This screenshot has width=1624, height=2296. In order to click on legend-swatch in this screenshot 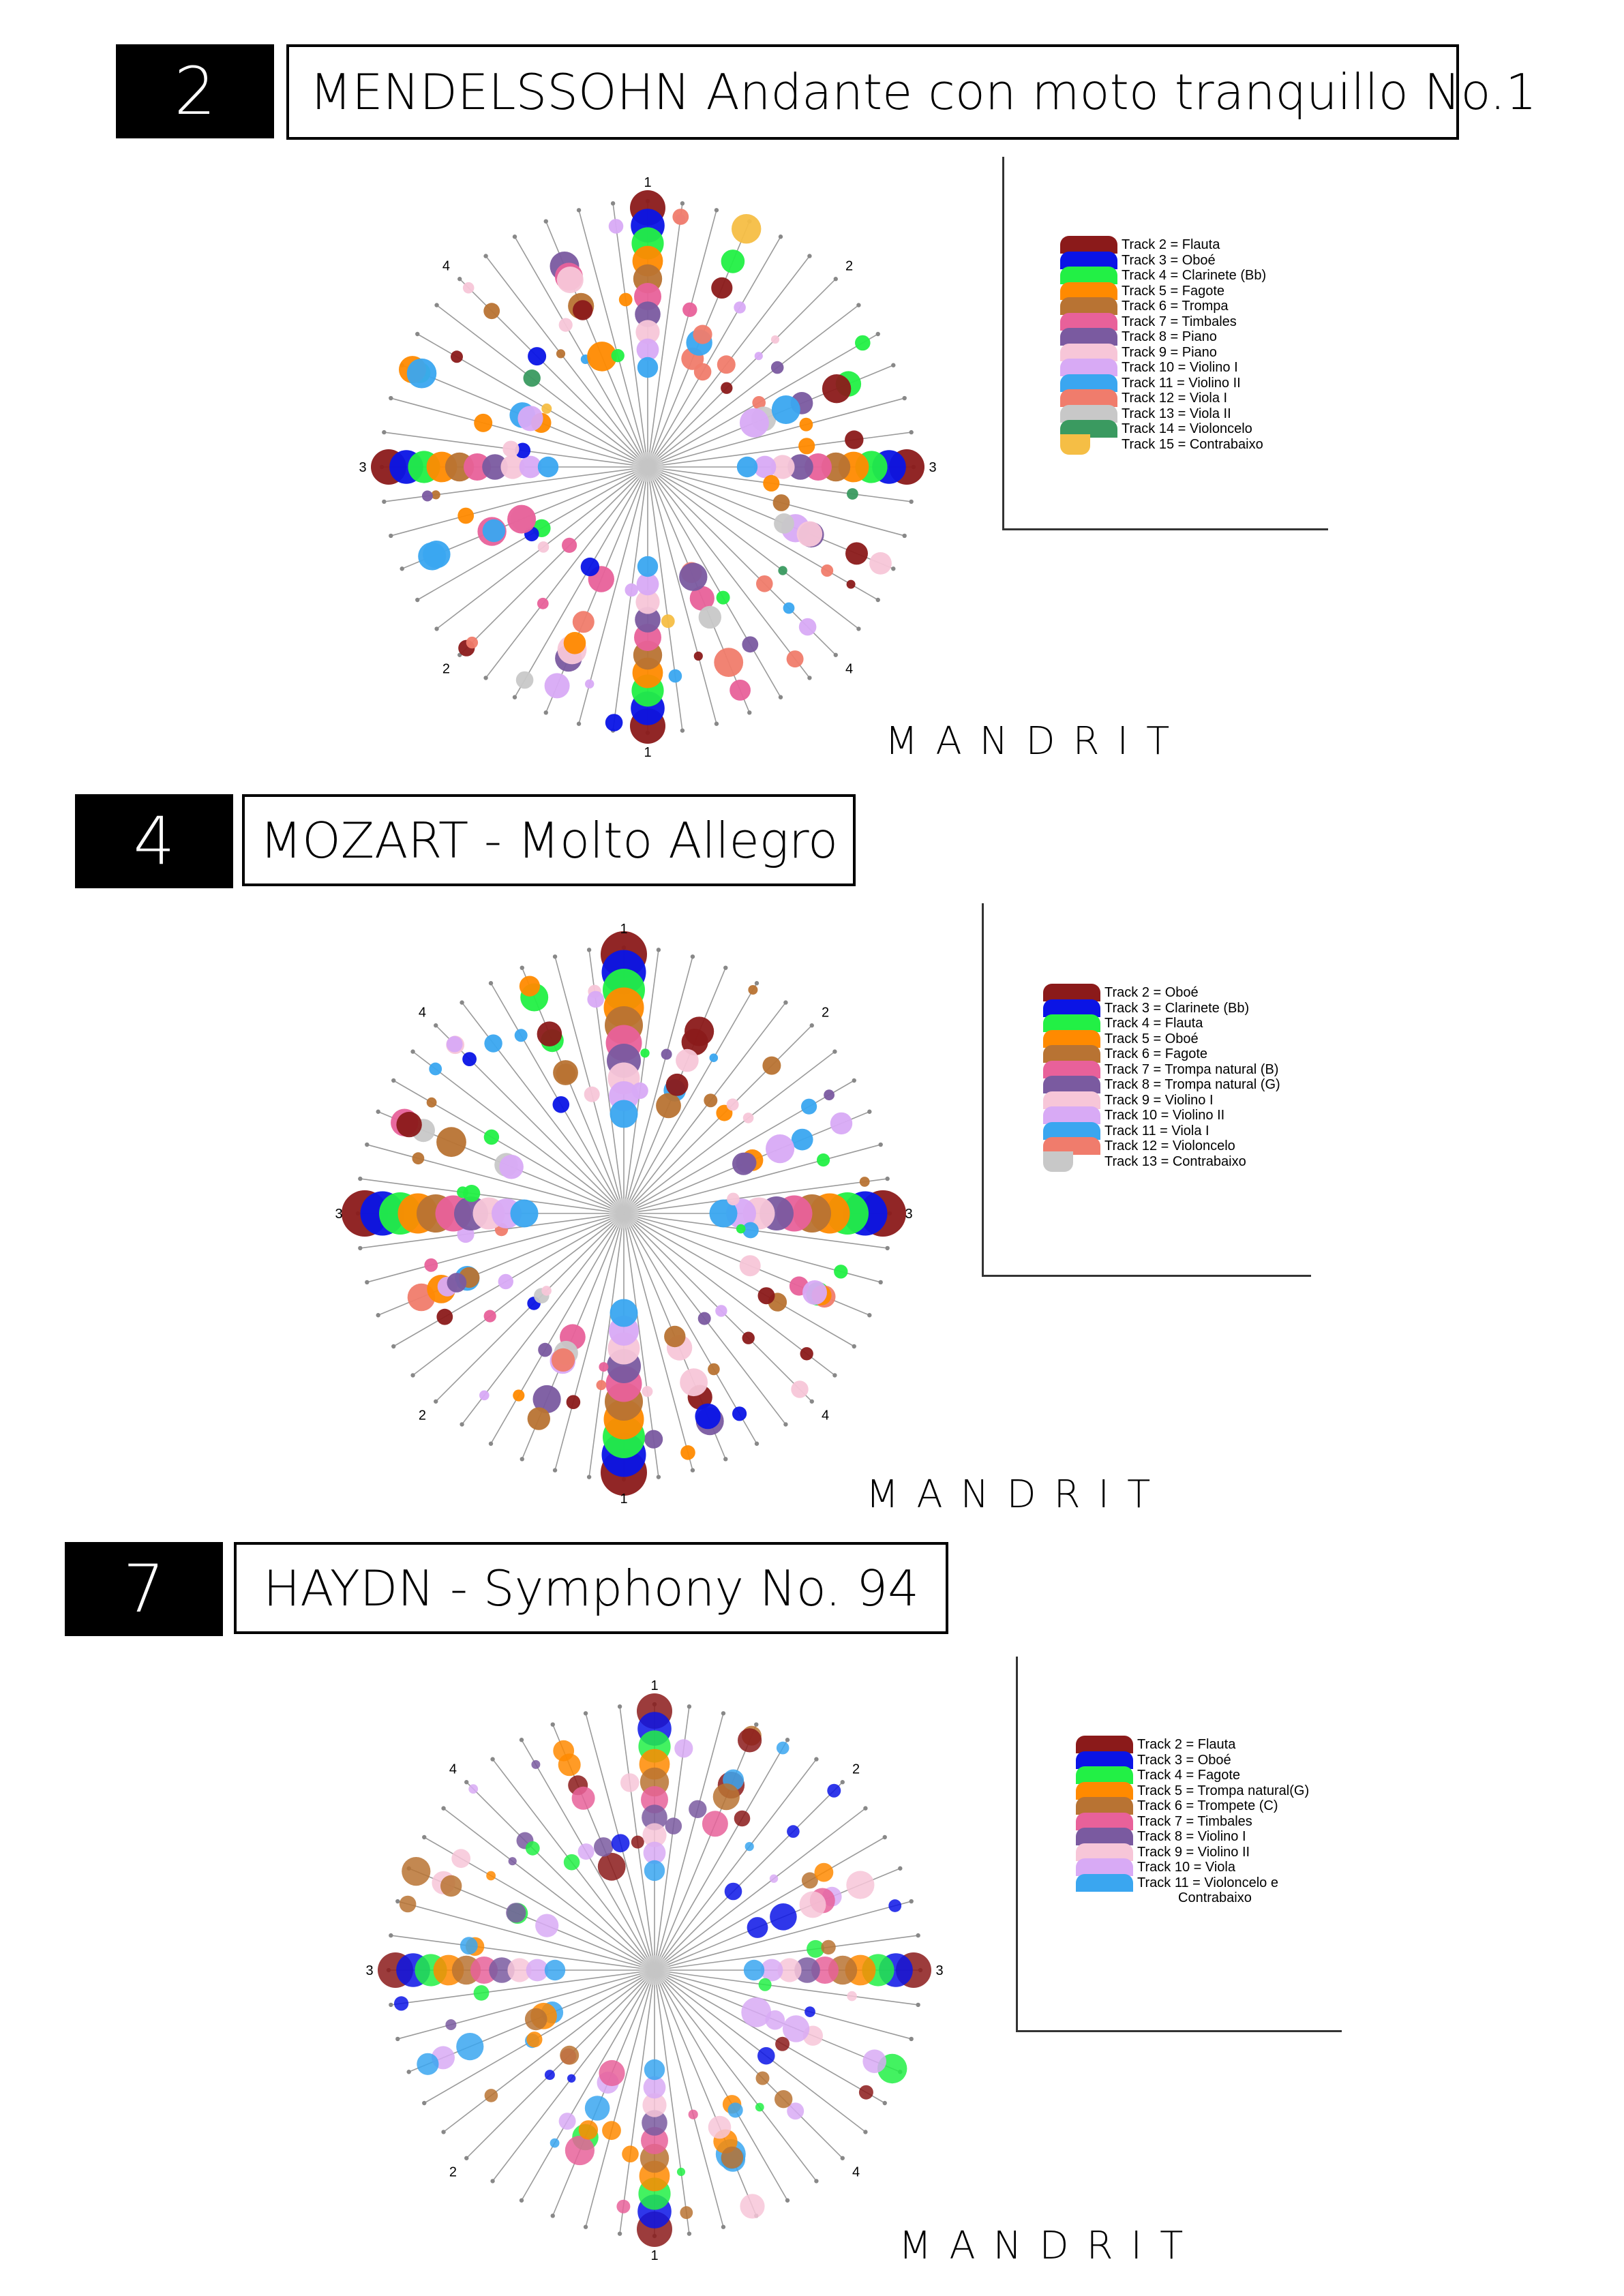, I will do `click(1104, 1806)`.